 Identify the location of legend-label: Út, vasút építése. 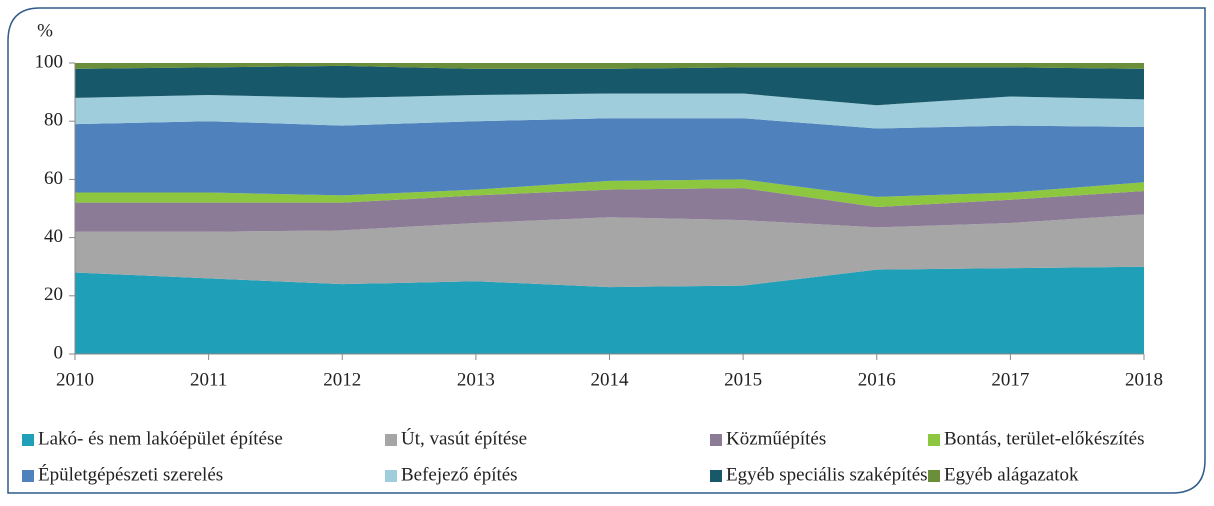
(464, 438).